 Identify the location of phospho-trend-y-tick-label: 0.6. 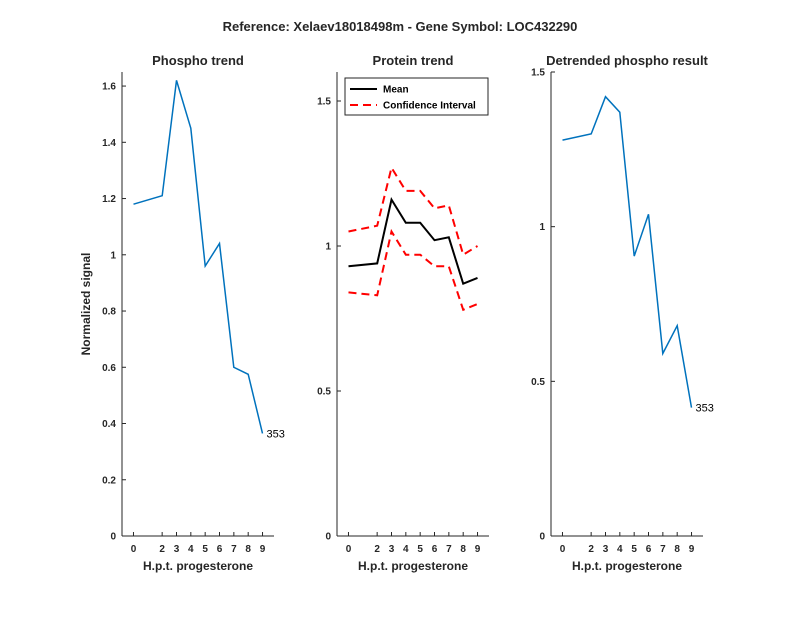
(109, 368).